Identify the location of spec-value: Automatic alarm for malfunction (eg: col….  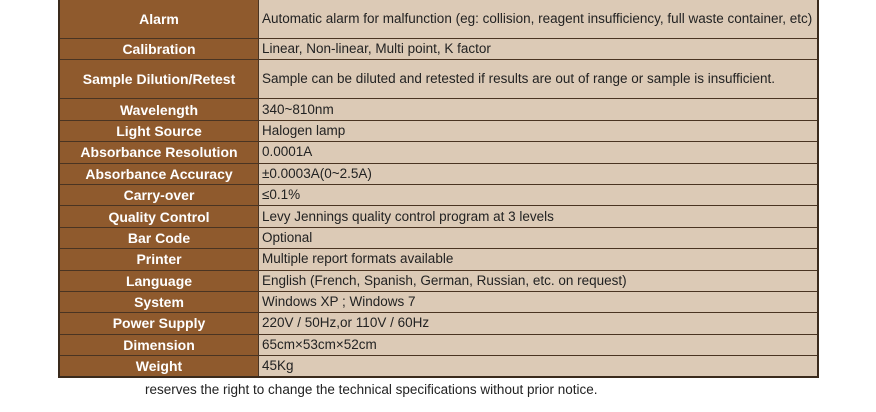
(538, 19).